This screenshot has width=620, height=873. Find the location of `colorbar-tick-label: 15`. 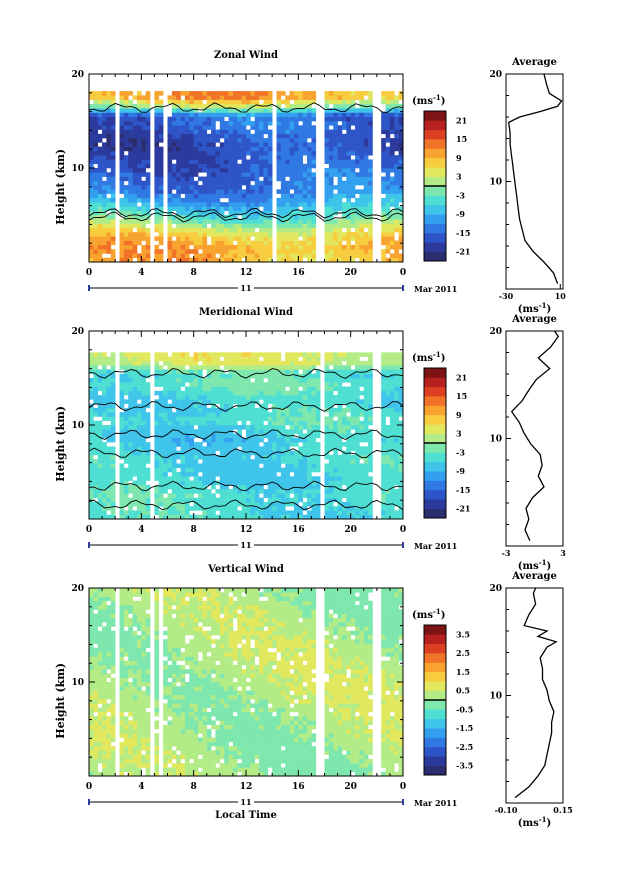

colorbar-tick-label: 15 is located at coordinates (461, 139).